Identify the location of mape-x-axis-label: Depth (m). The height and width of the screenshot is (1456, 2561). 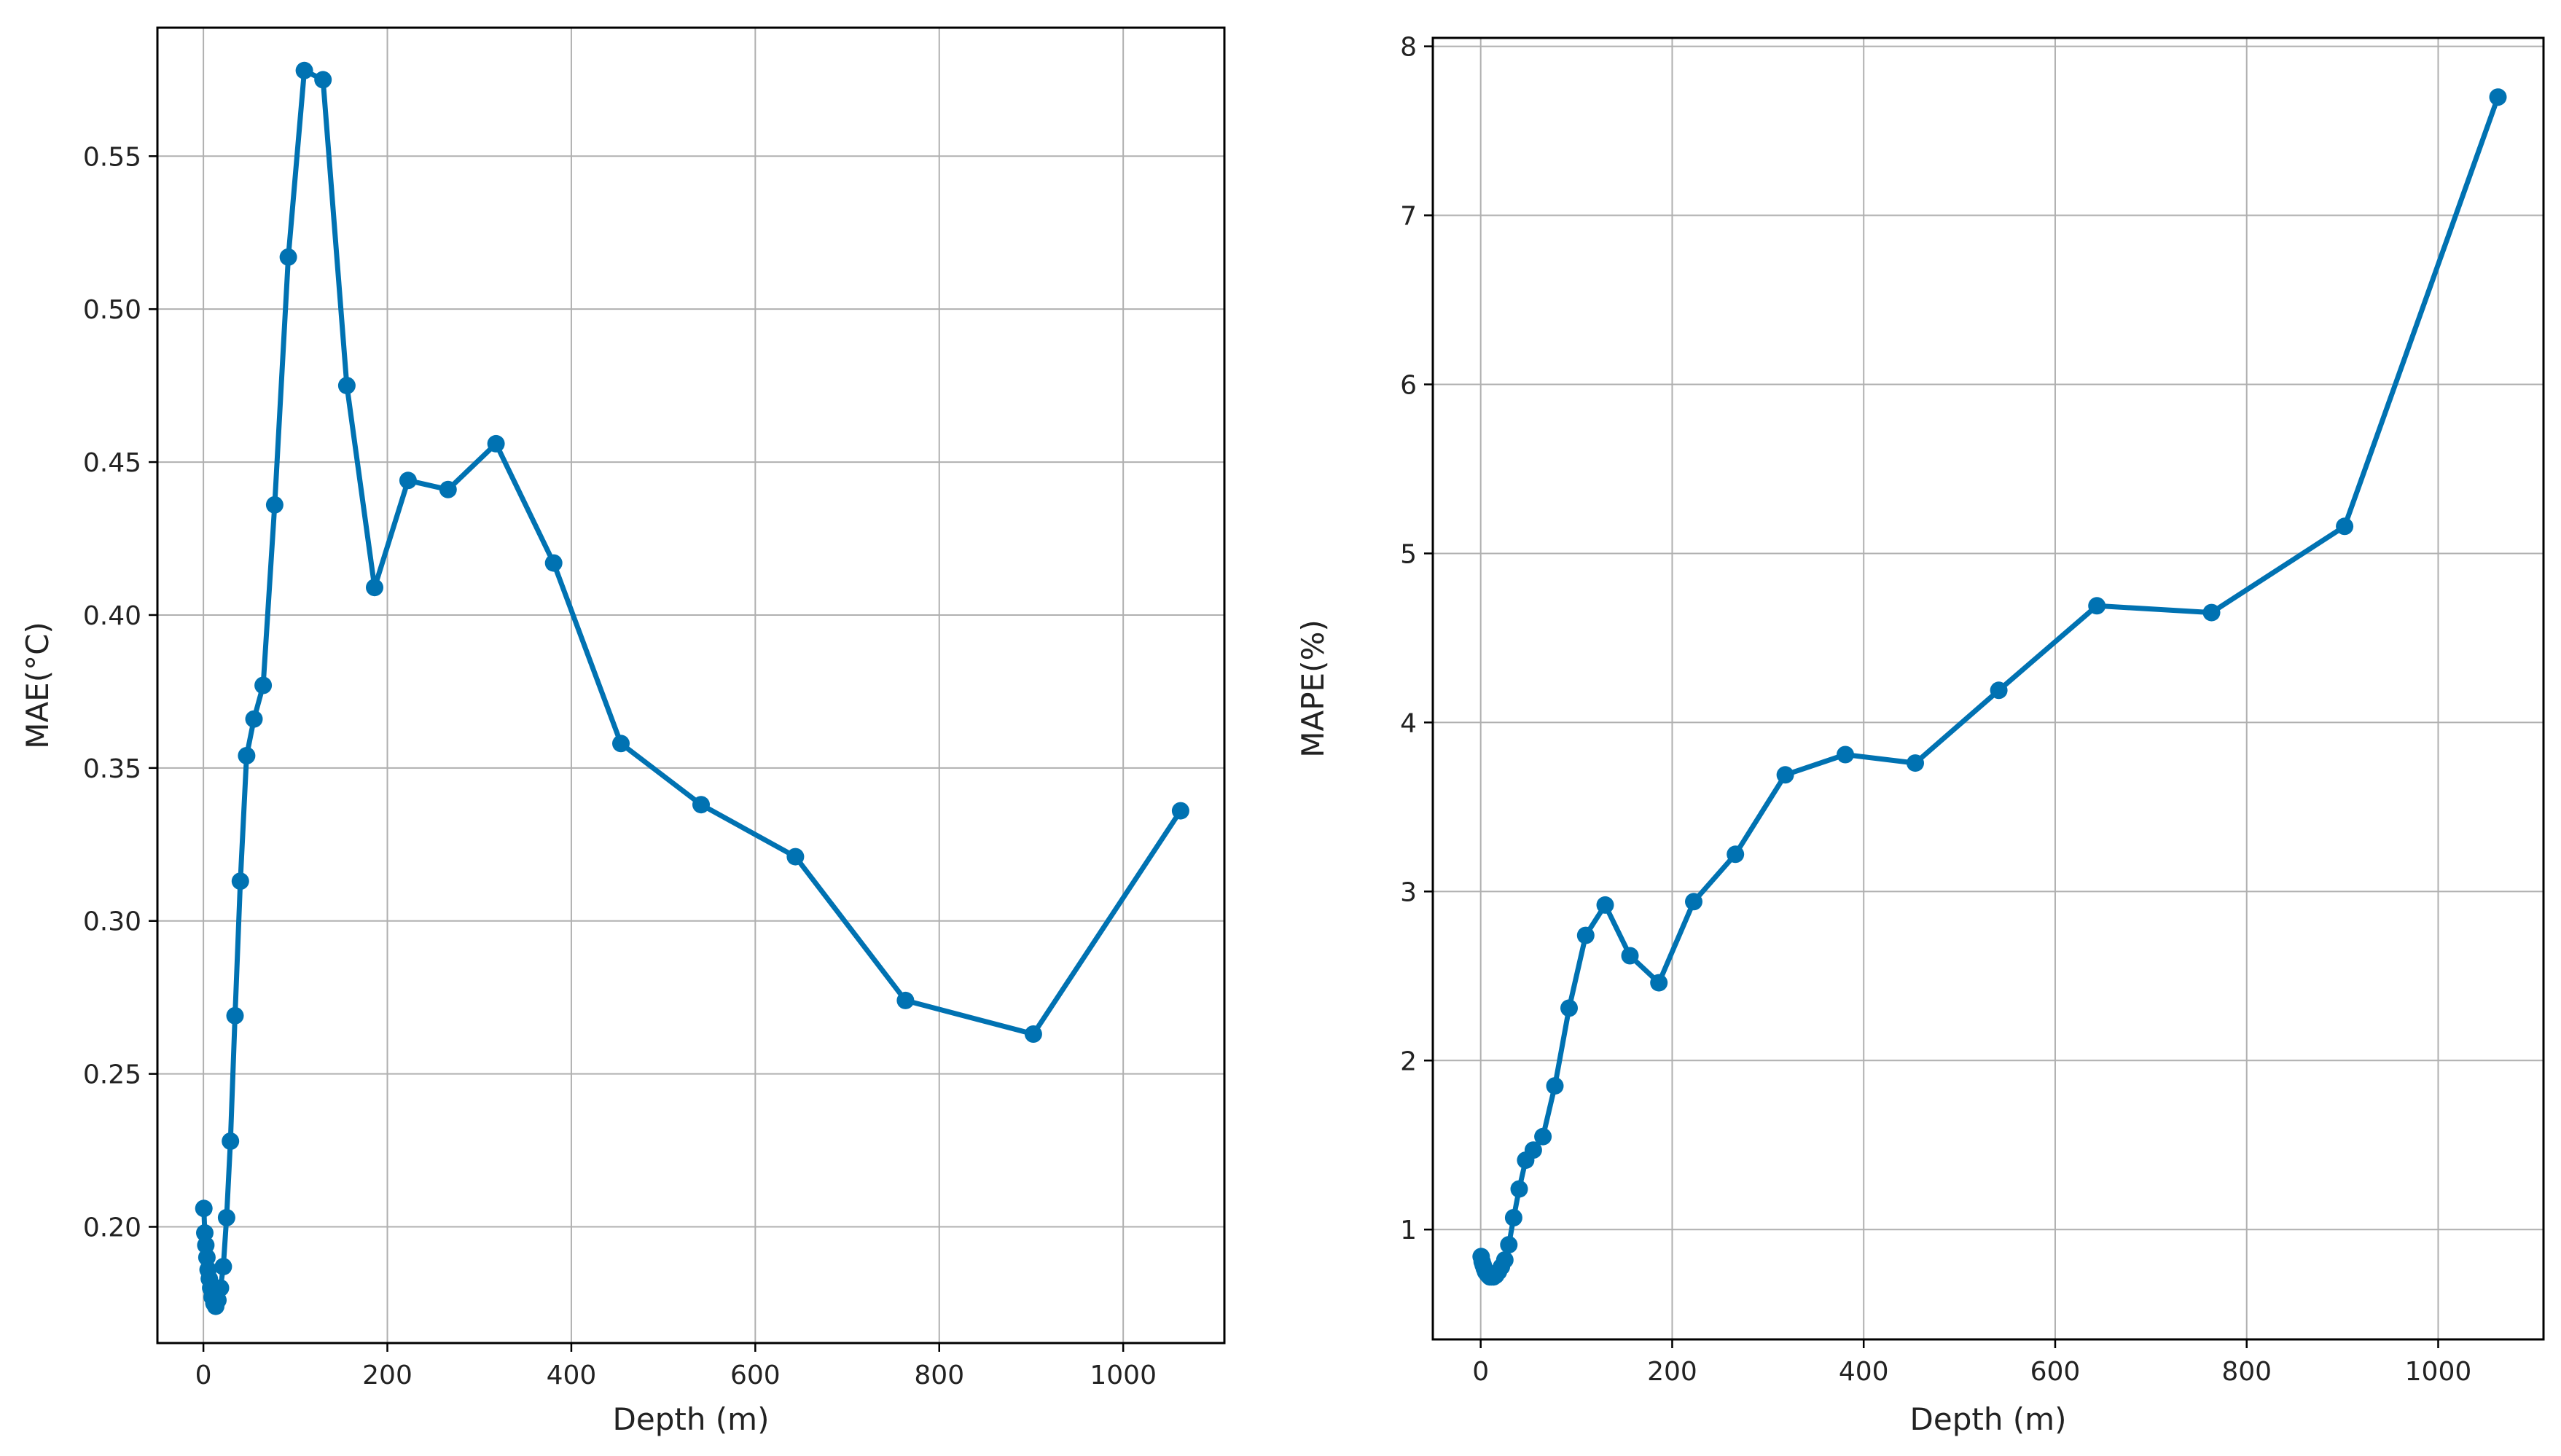
(1989, 1419).